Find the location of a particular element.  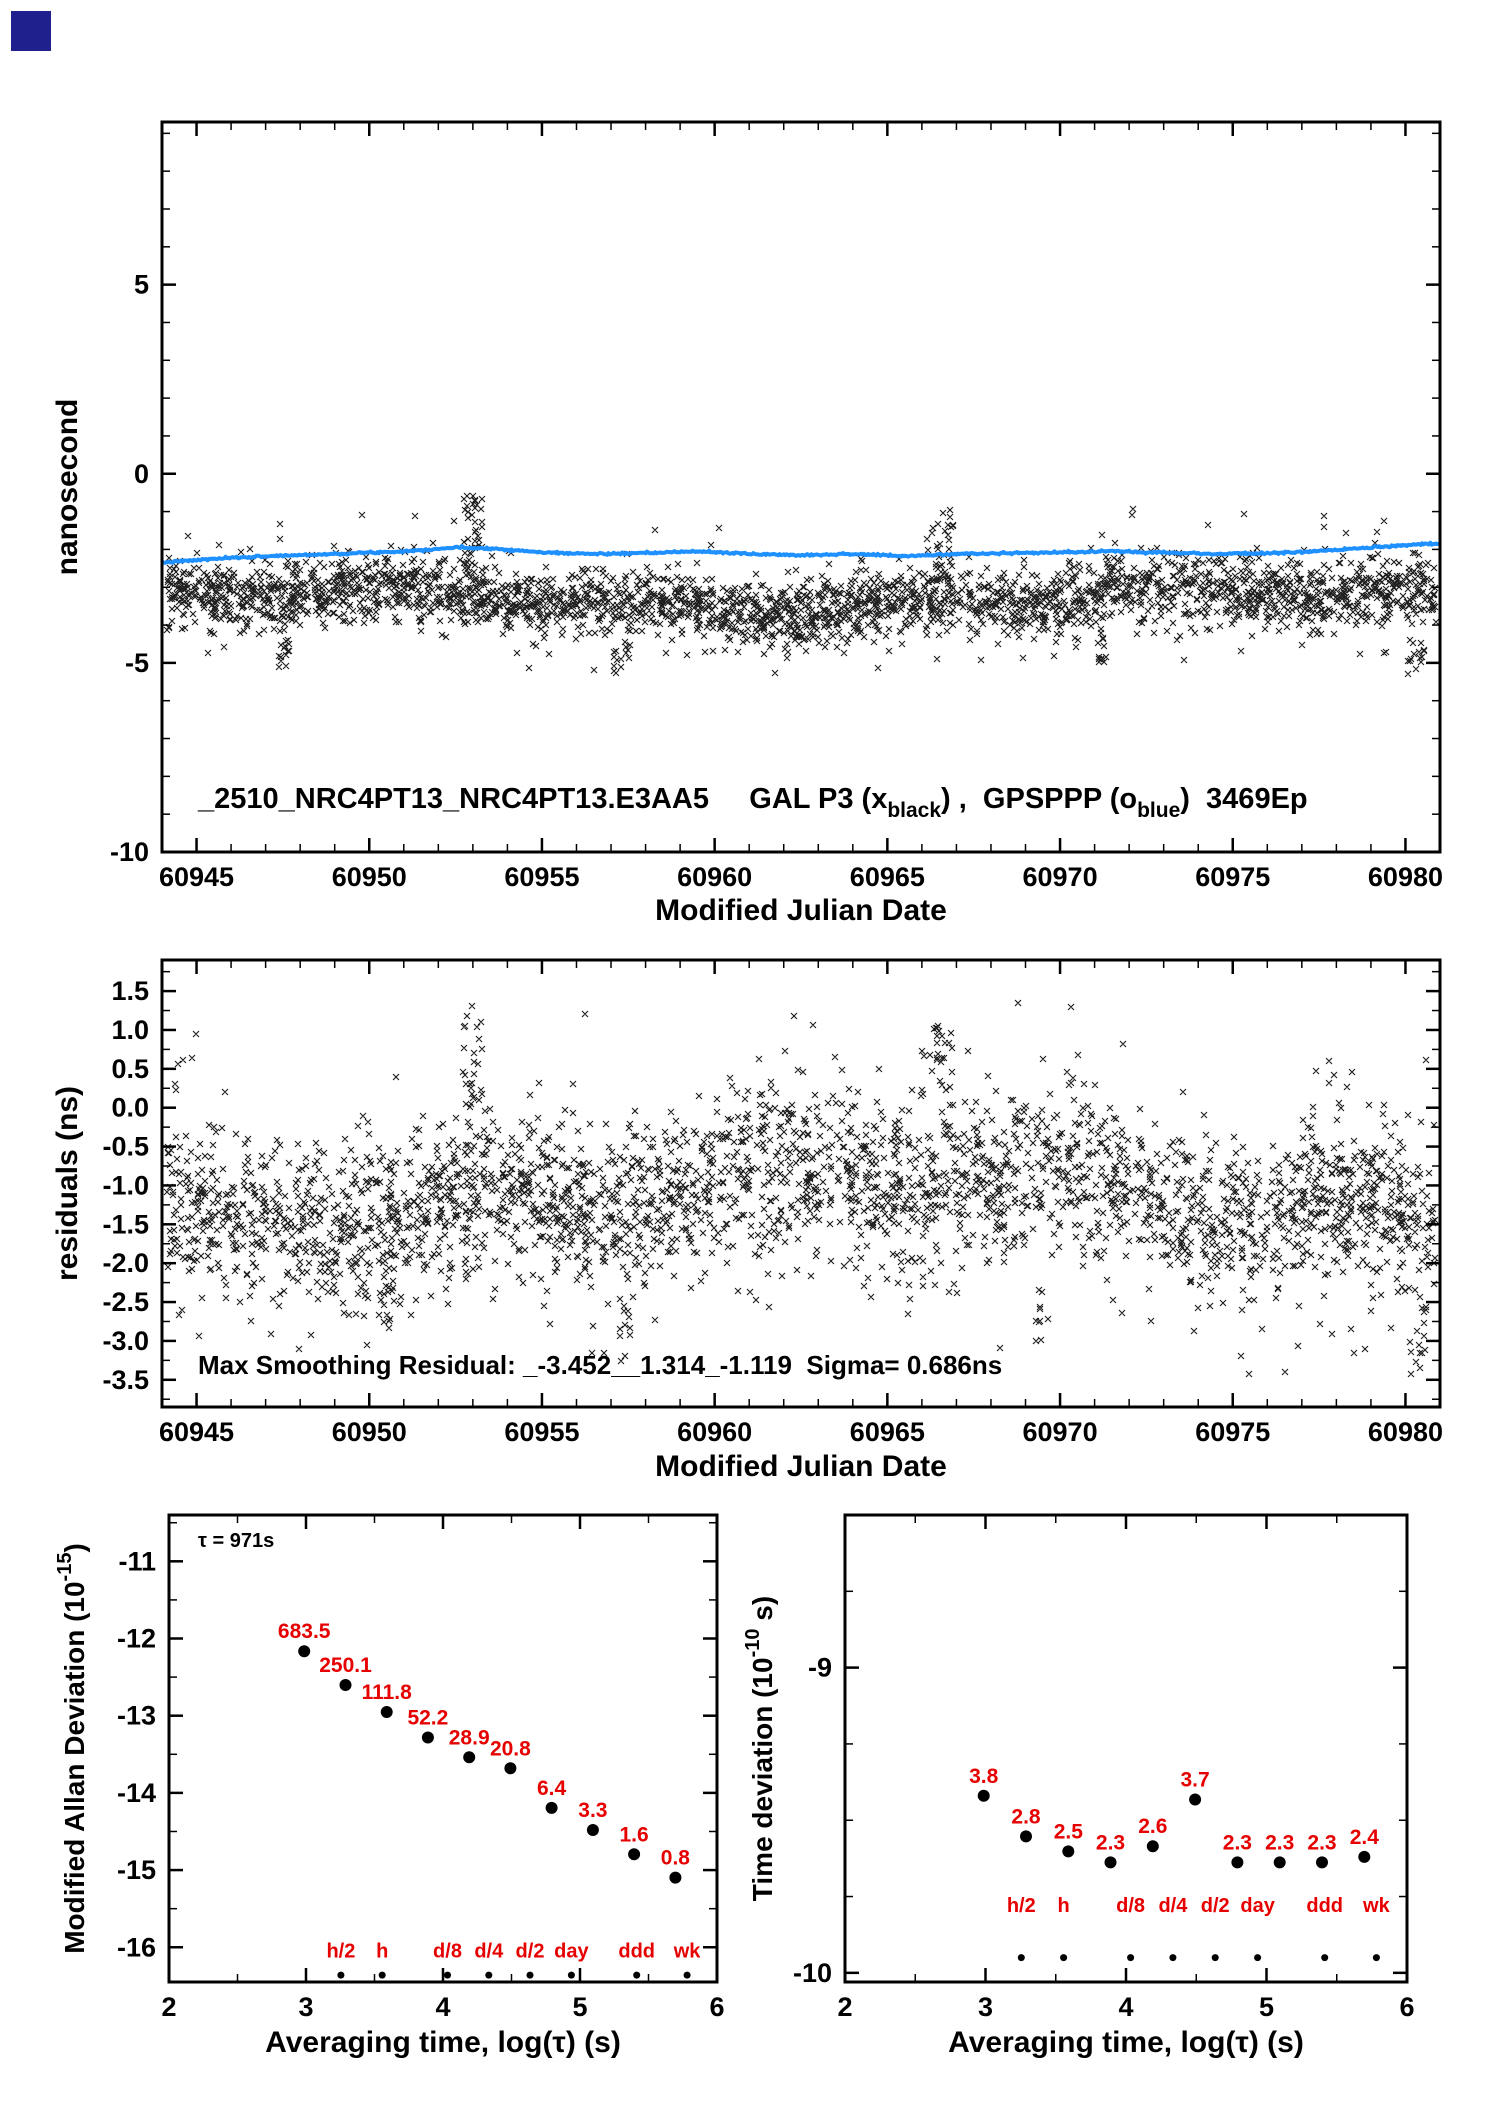

tau-mark-label: day is located at coordinates (1257, 1906).